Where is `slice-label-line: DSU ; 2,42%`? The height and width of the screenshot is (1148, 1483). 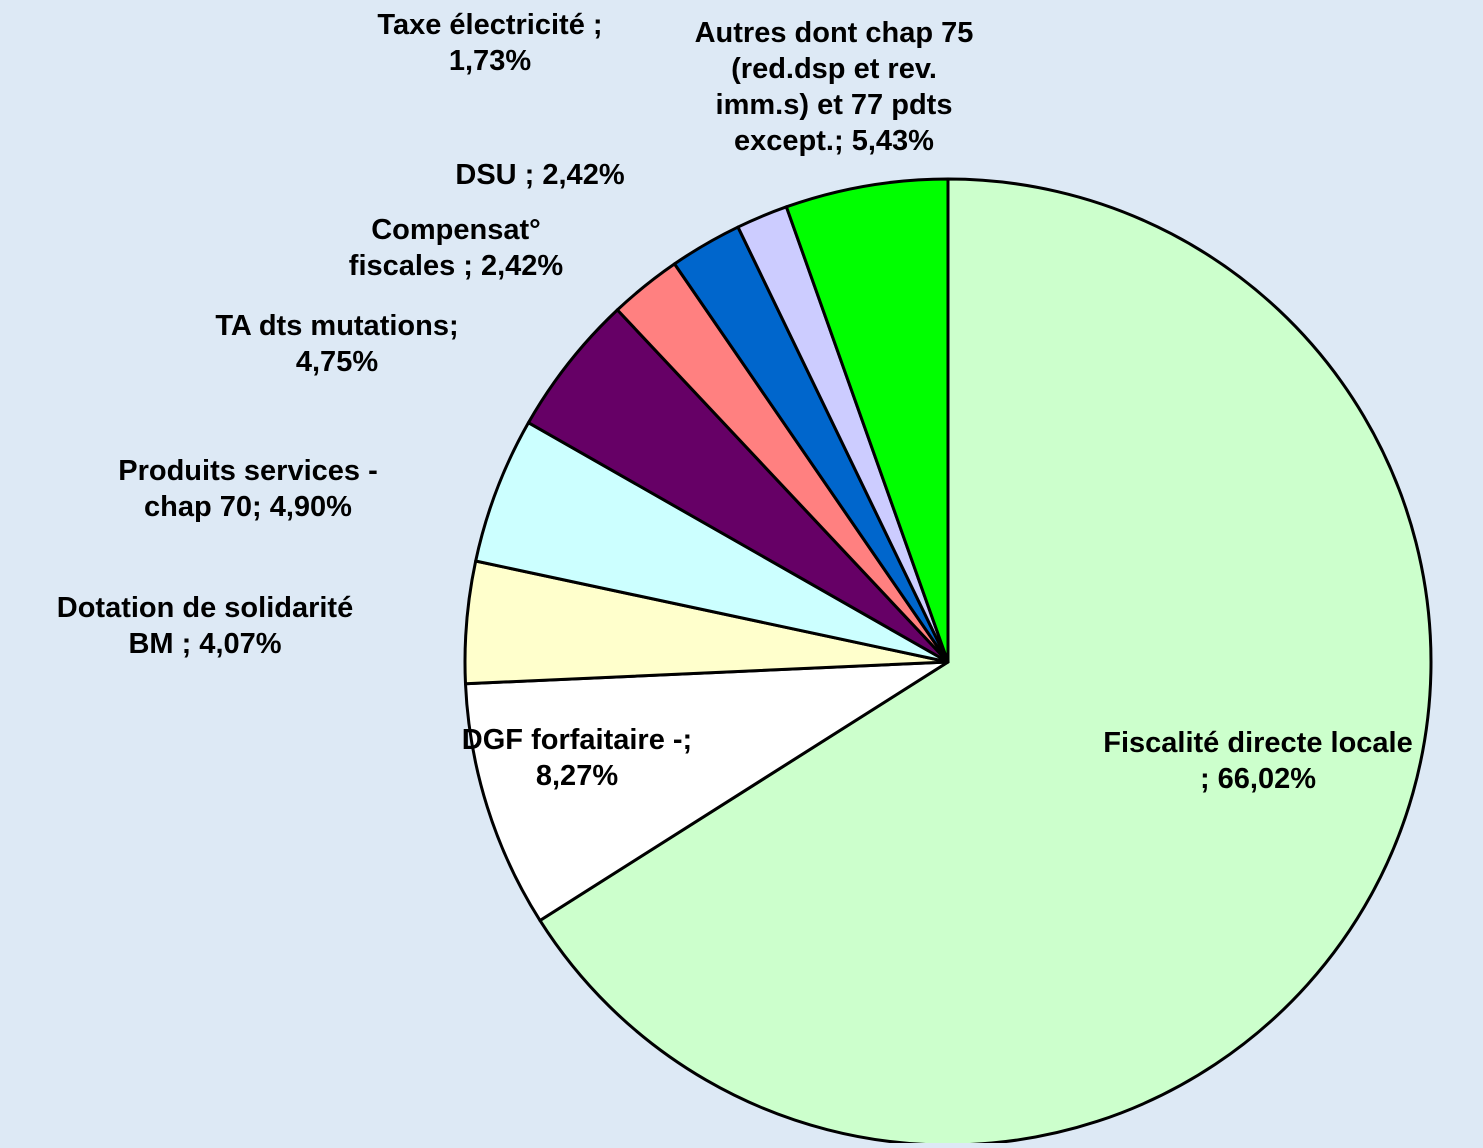
slice-label-line: DSU ; 2,42% is located at coordinates (539, 175).